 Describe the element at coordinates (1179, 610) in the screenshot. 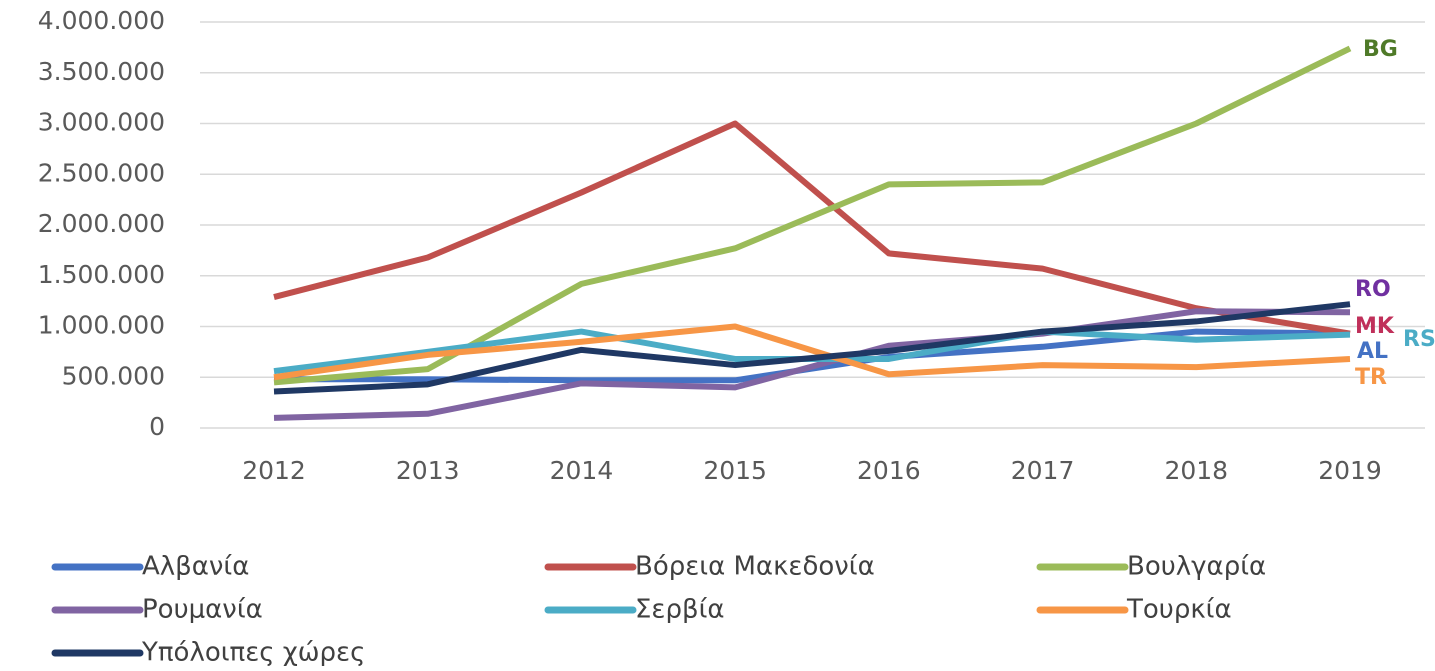

I see `legend-label: Τουρκία` at that location.